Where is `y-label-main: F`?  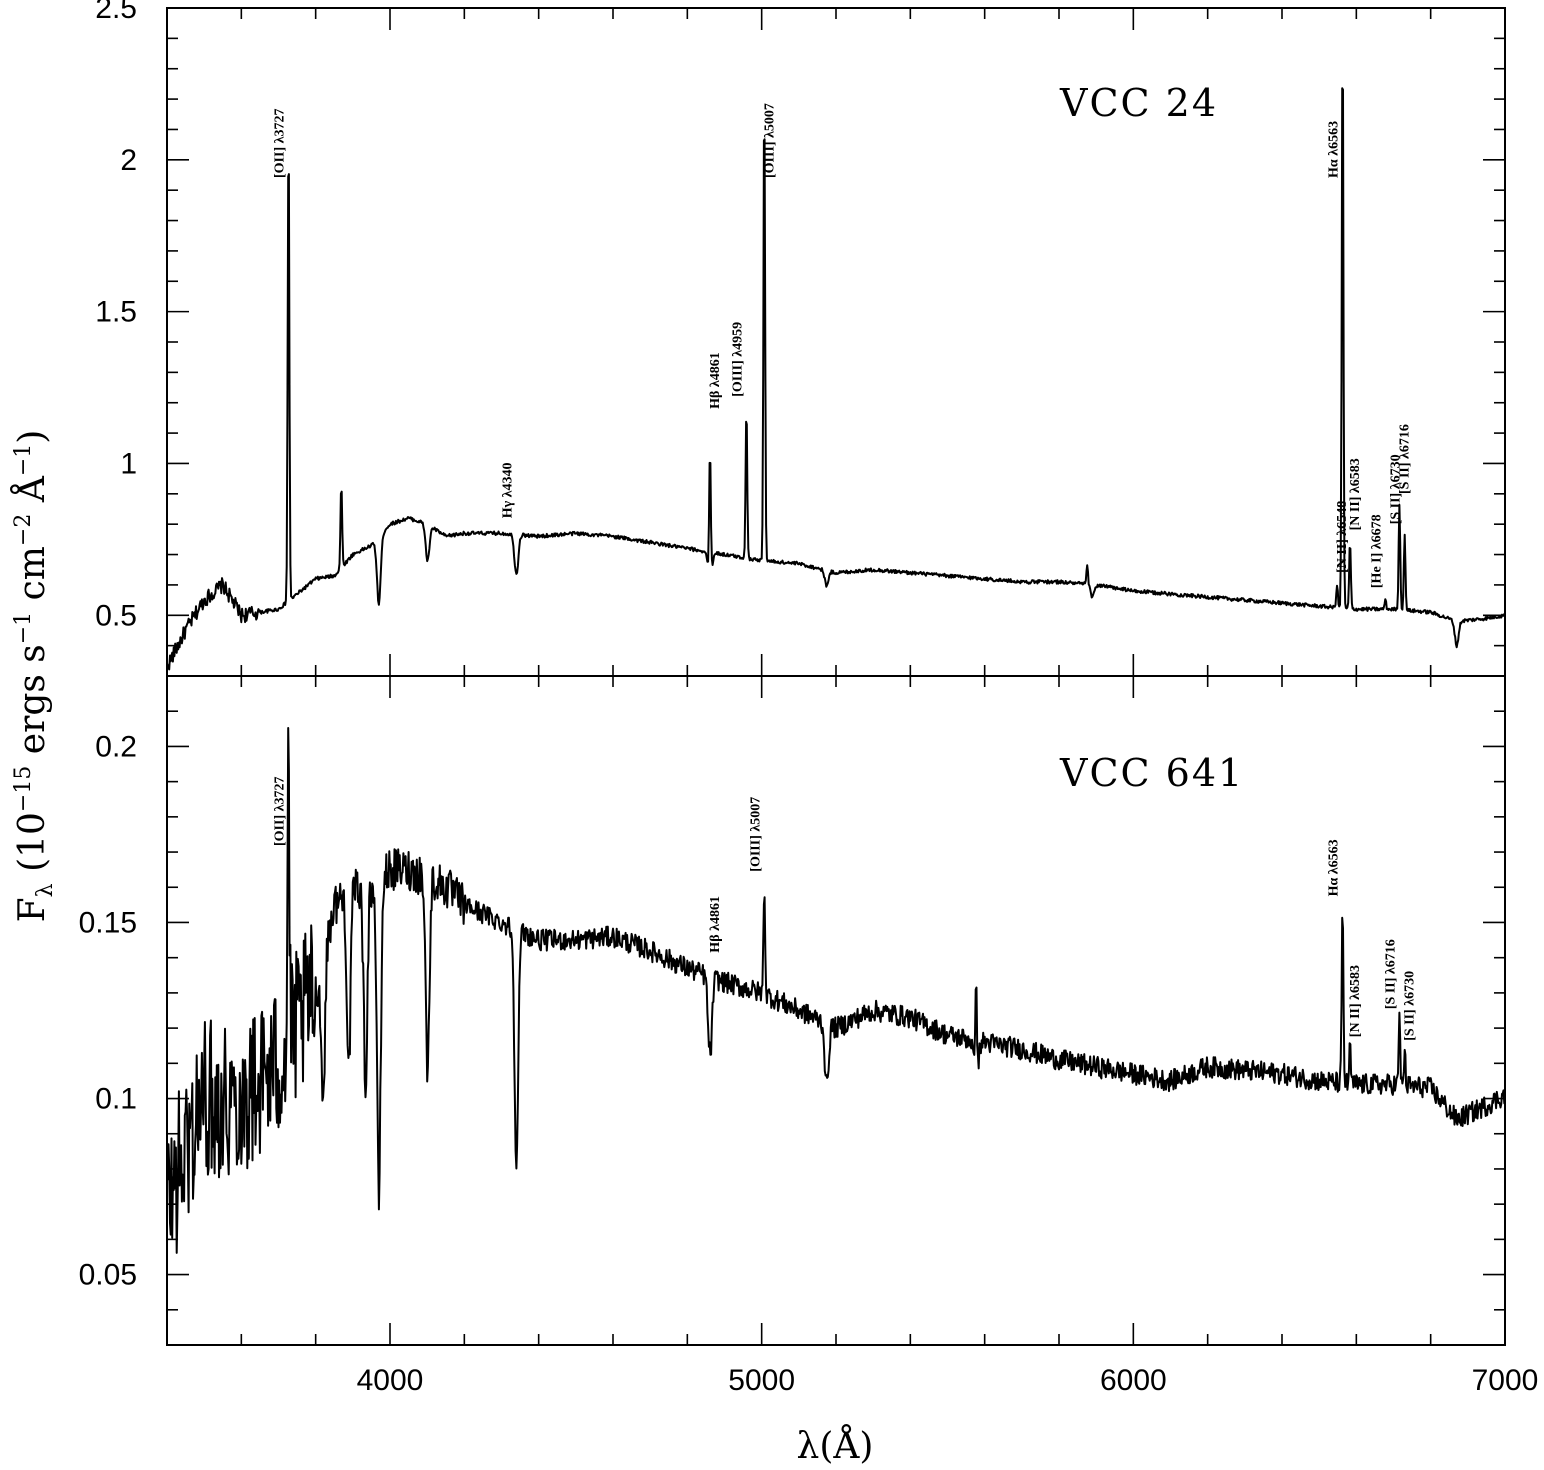 y-label-main: F is located at coordinates (32, 909).